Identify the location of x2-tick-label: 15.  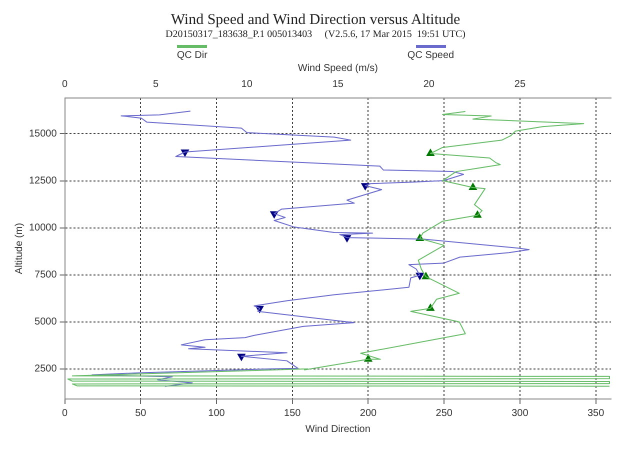
(338, 84).